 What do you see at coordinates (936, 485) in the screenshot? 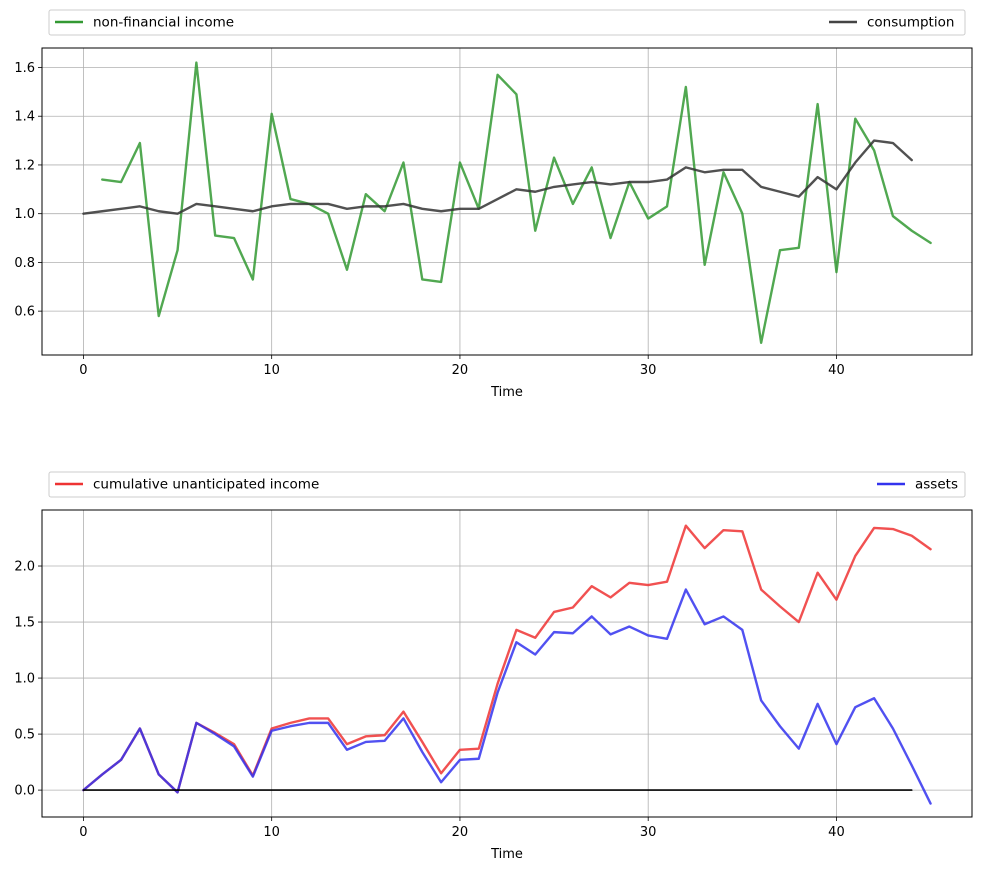
I see `legend-label-assets: assets` at bounding box center [936, 485].